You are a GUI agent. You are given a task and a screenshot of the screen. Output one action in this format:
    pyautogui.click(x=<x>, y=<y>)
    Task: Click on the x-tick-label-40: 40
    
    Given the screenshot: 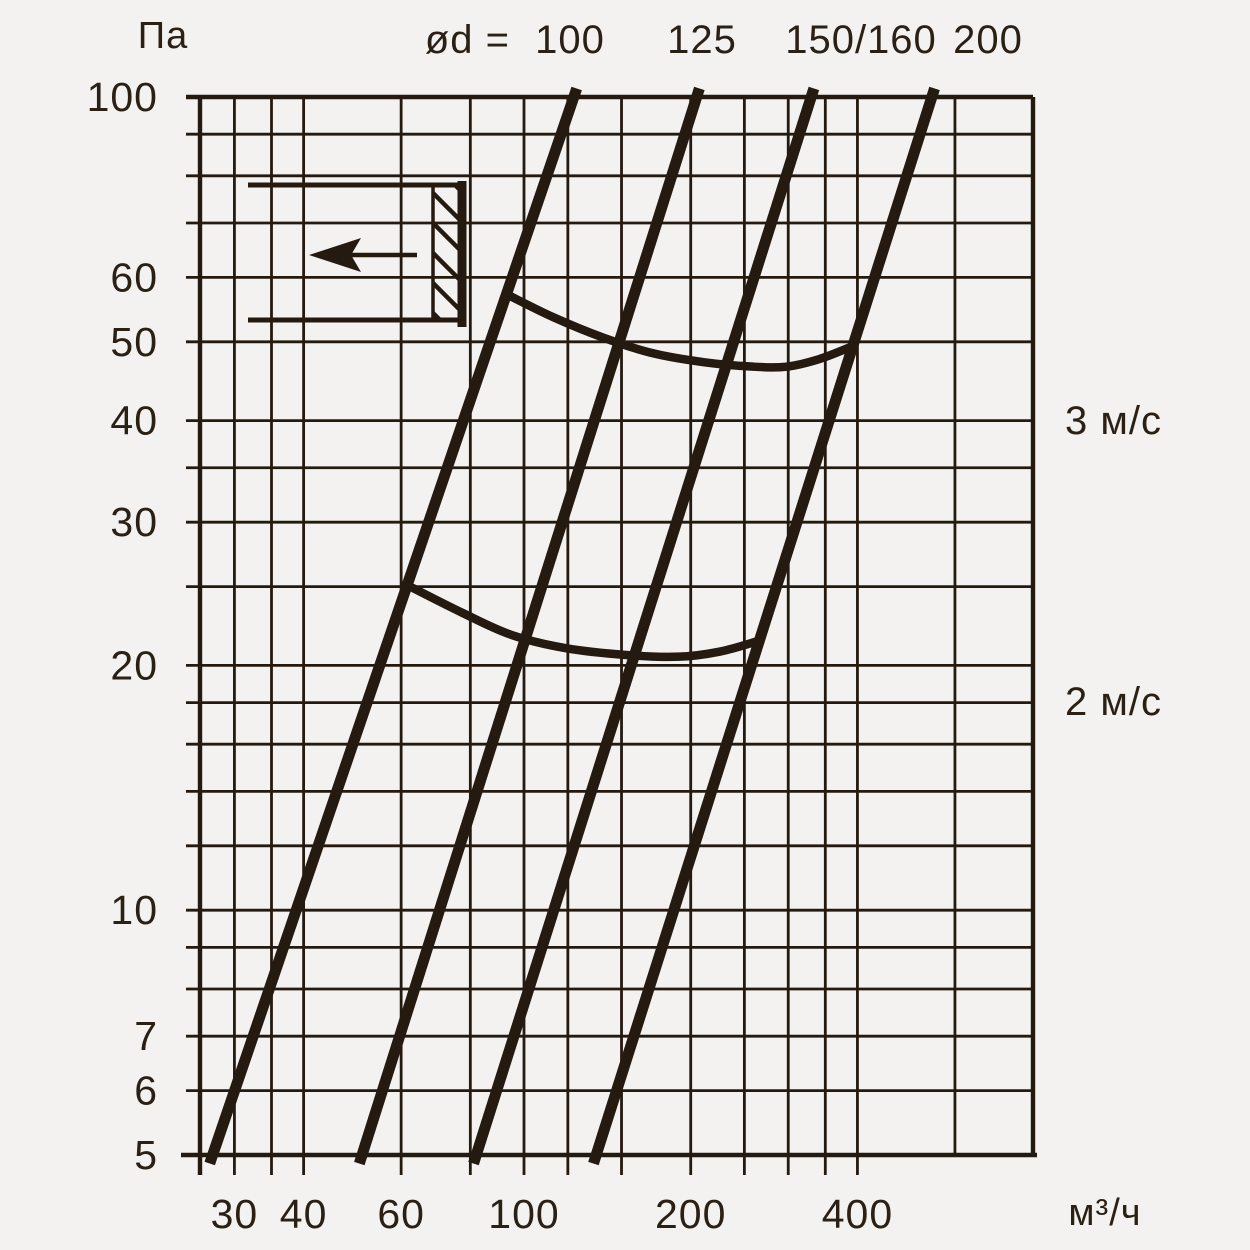 What is the action you would take?
    pyautogui.click(x=304, y=1214)
    